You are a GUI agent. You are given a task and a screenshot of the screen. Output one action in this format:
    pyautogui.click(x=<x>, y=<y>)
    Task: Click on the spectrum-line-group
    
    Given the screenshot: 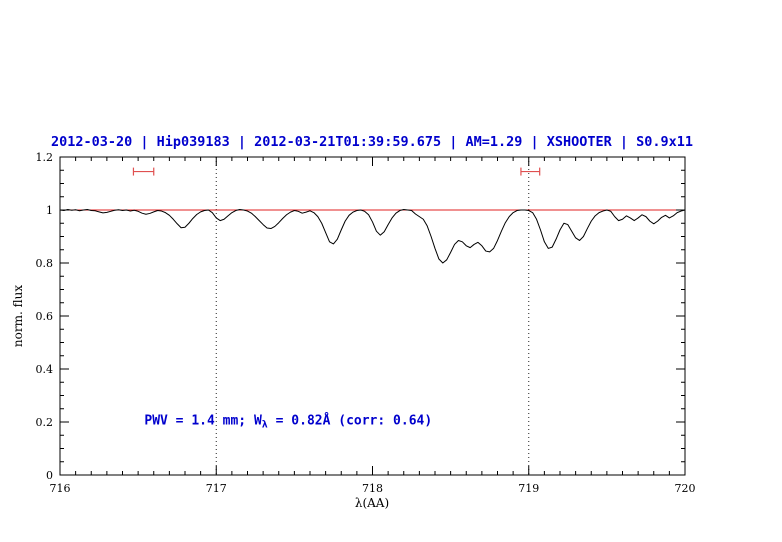 What is the action you would take?
    pyautogui.click(x=372, y=236)
    